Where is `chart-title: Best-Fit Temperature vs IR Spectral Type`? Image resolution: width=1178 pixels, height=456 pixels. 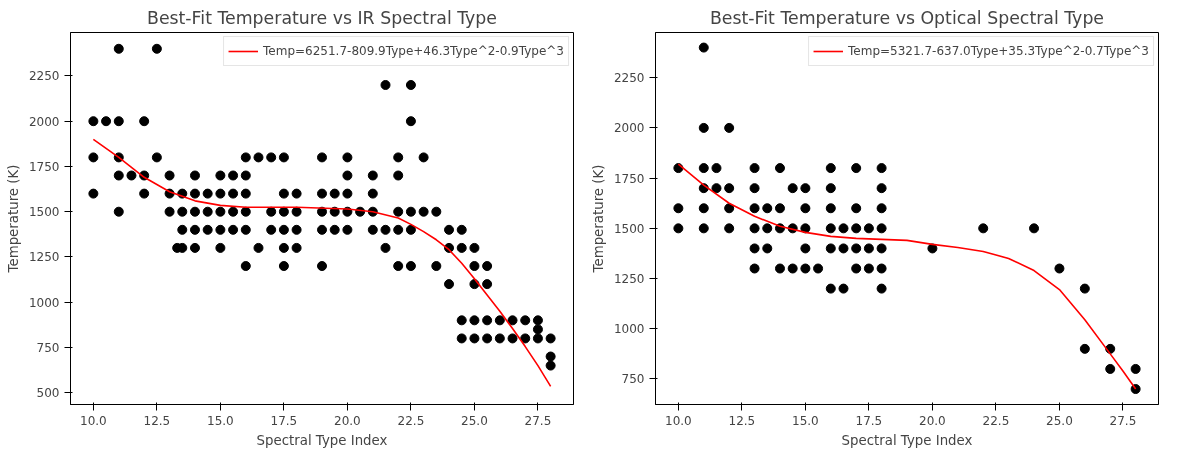
chart-title: Best-Fit Temperature vs IR Spectral Type is located at coordinates (322, 17).